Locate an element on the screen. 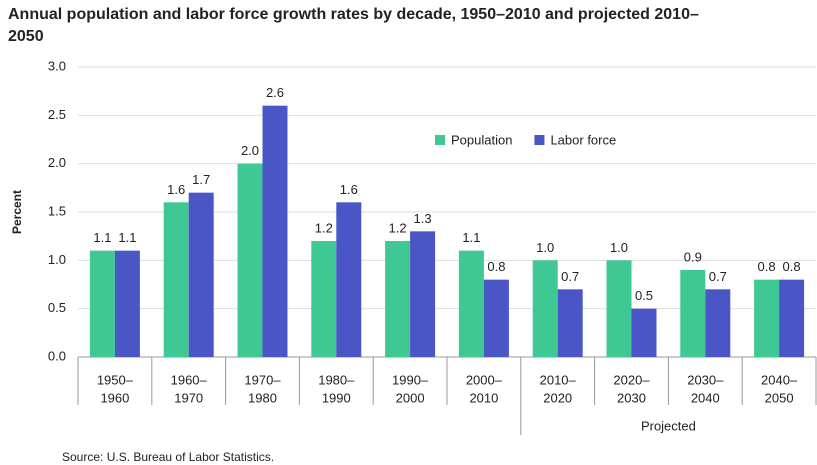 This screenshot has width=817, height=465. x-tick-label: 2000– is located at coordinates (484, 379).